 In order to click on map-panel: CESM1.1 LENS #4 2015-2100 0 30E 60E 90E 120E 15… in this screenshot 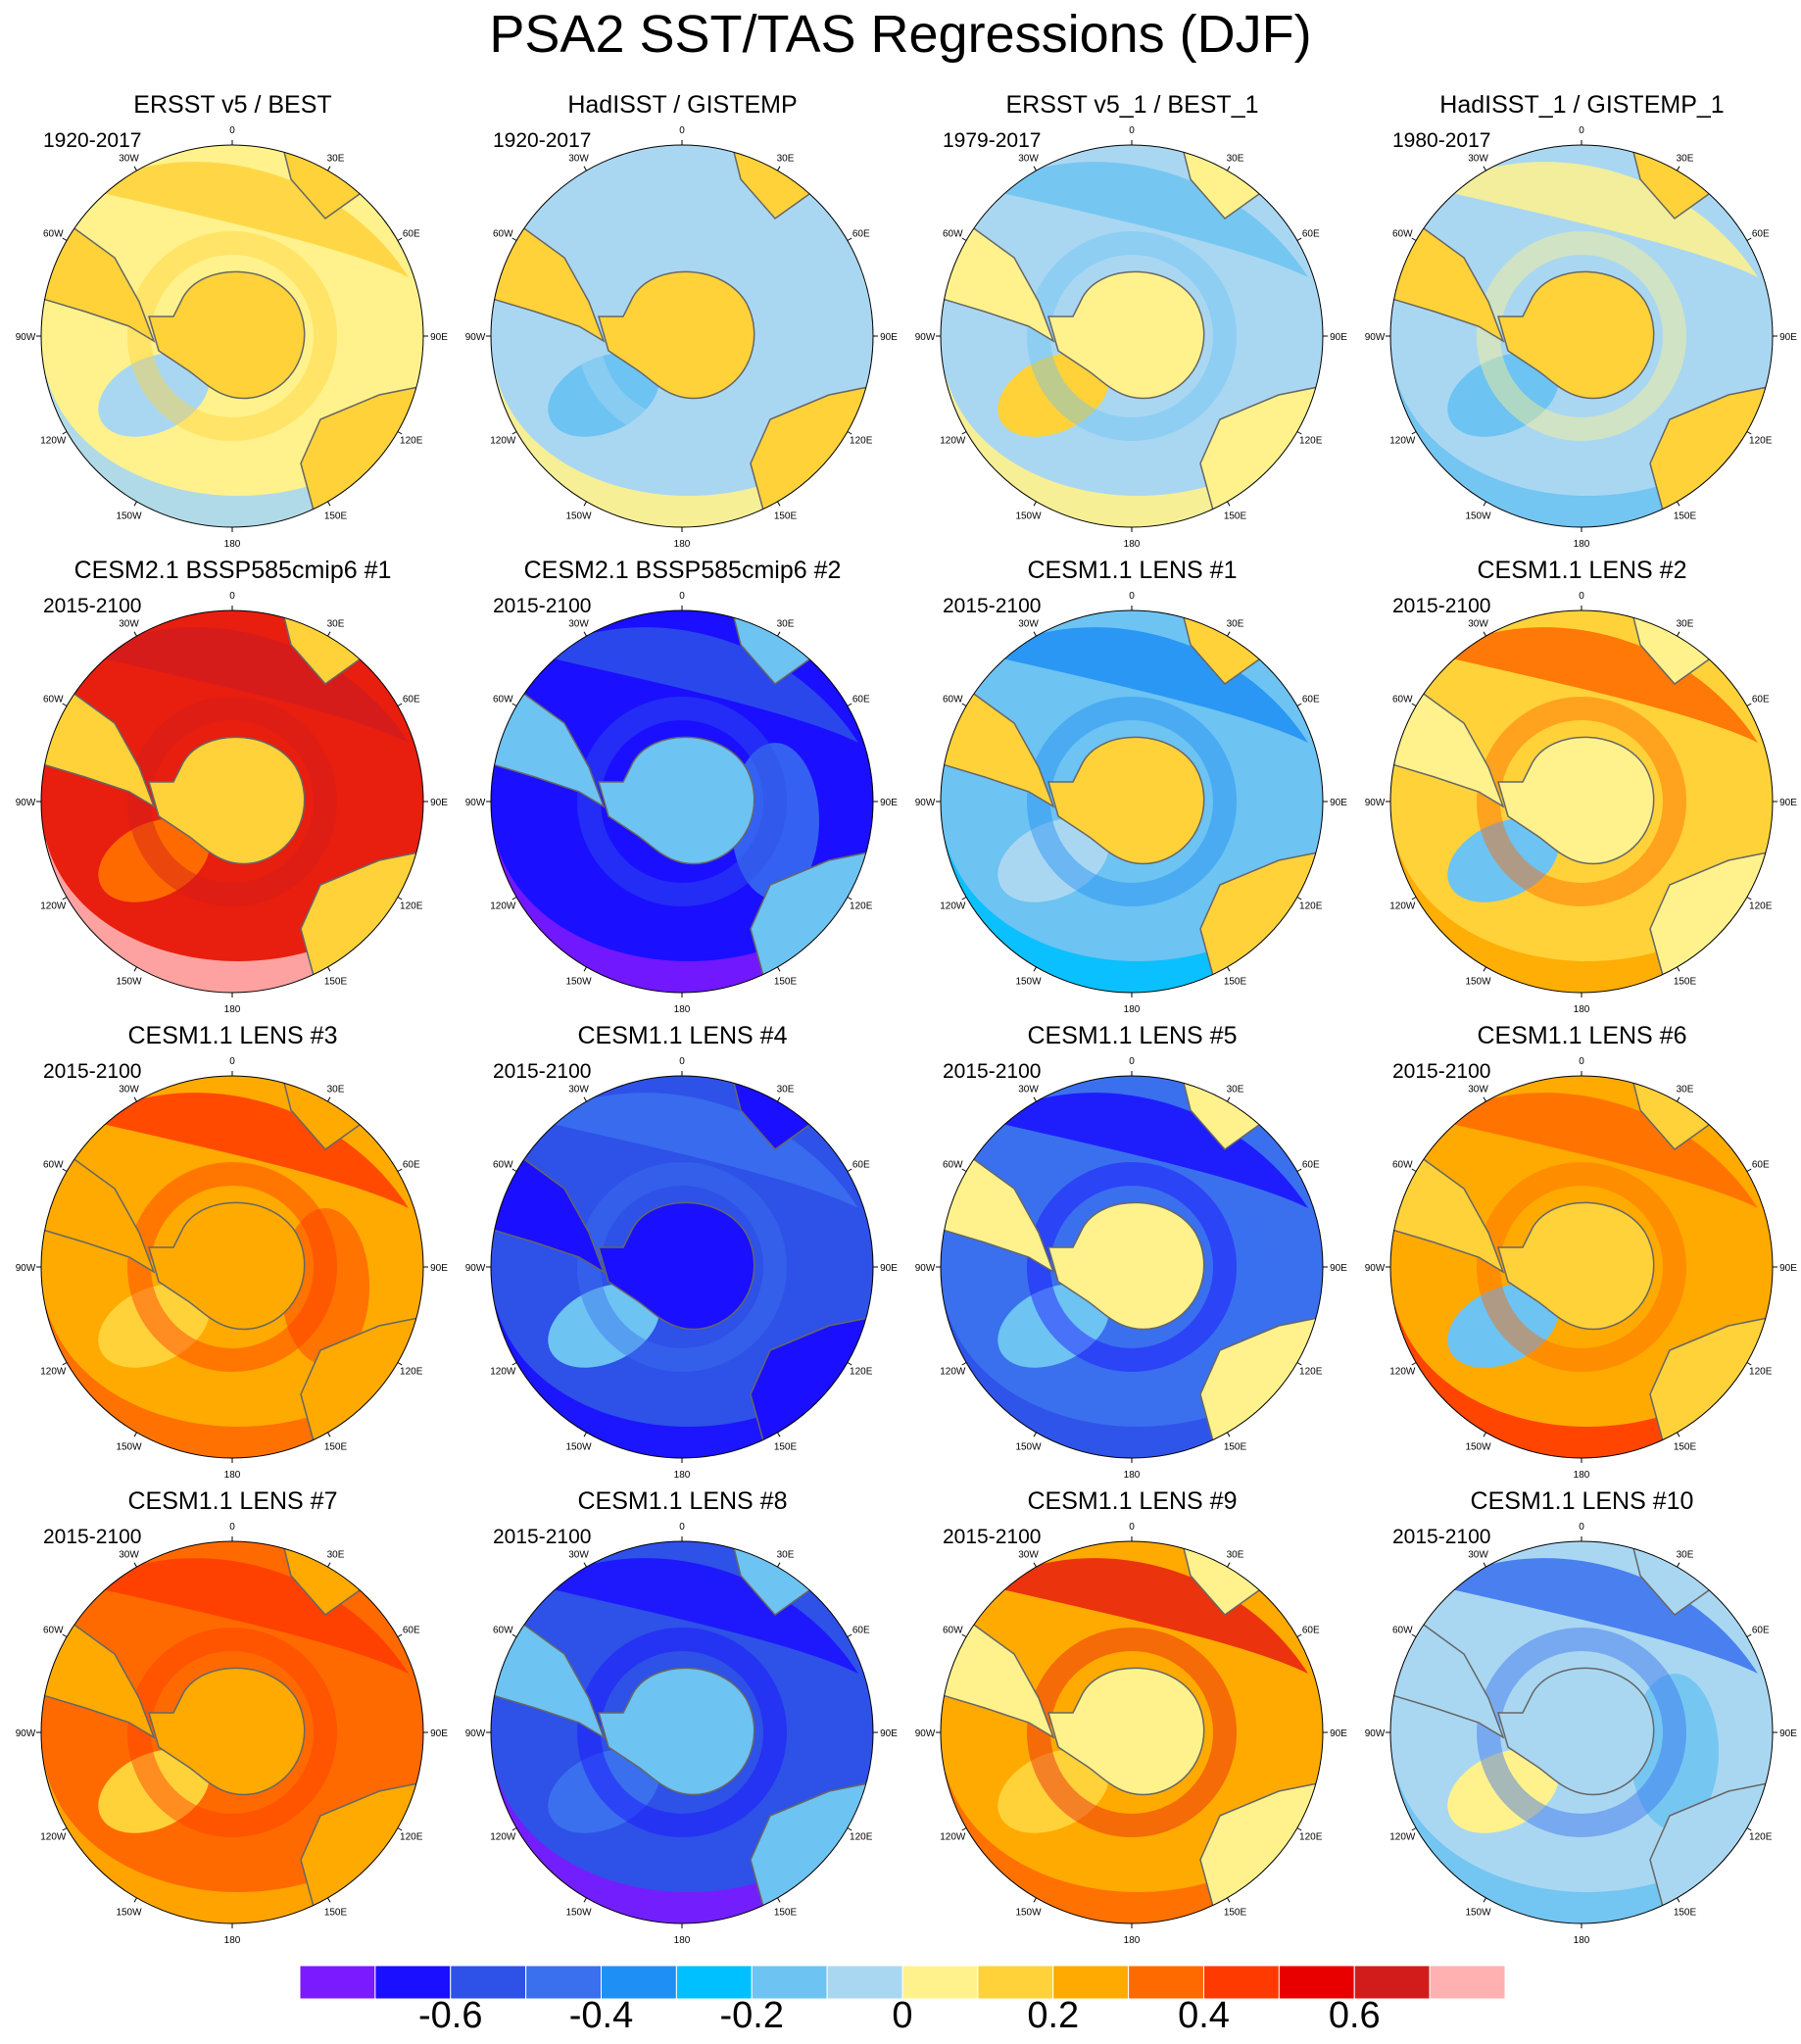, I will do `click(682, 1253)`.